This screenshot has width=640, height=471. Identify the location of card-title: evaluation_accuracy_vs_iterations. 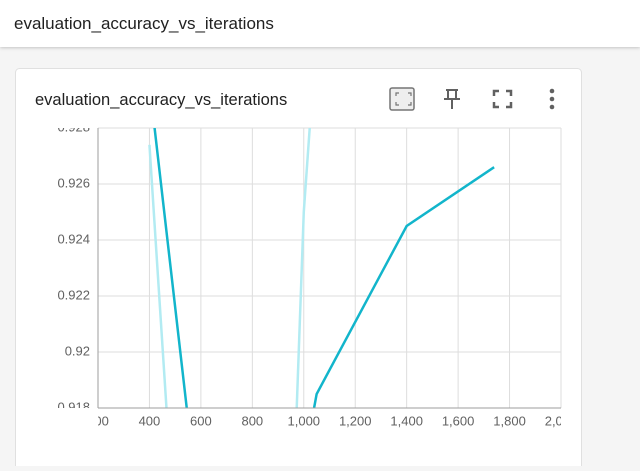
(161, 100).